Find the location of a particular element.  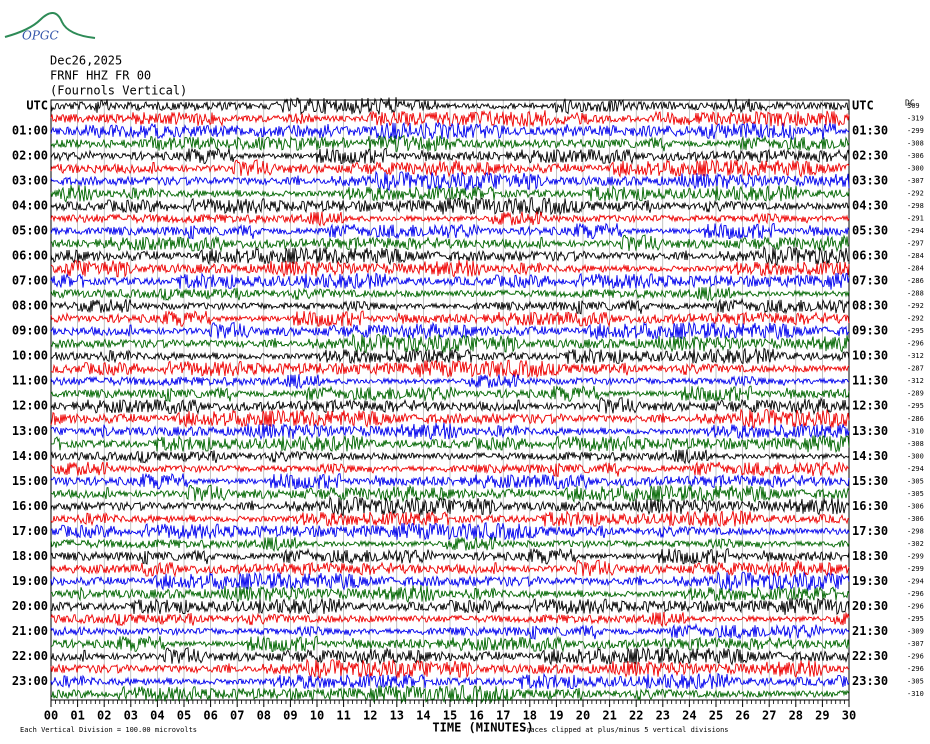

x-tick-label: 11 is located at coordinates (343, 716).